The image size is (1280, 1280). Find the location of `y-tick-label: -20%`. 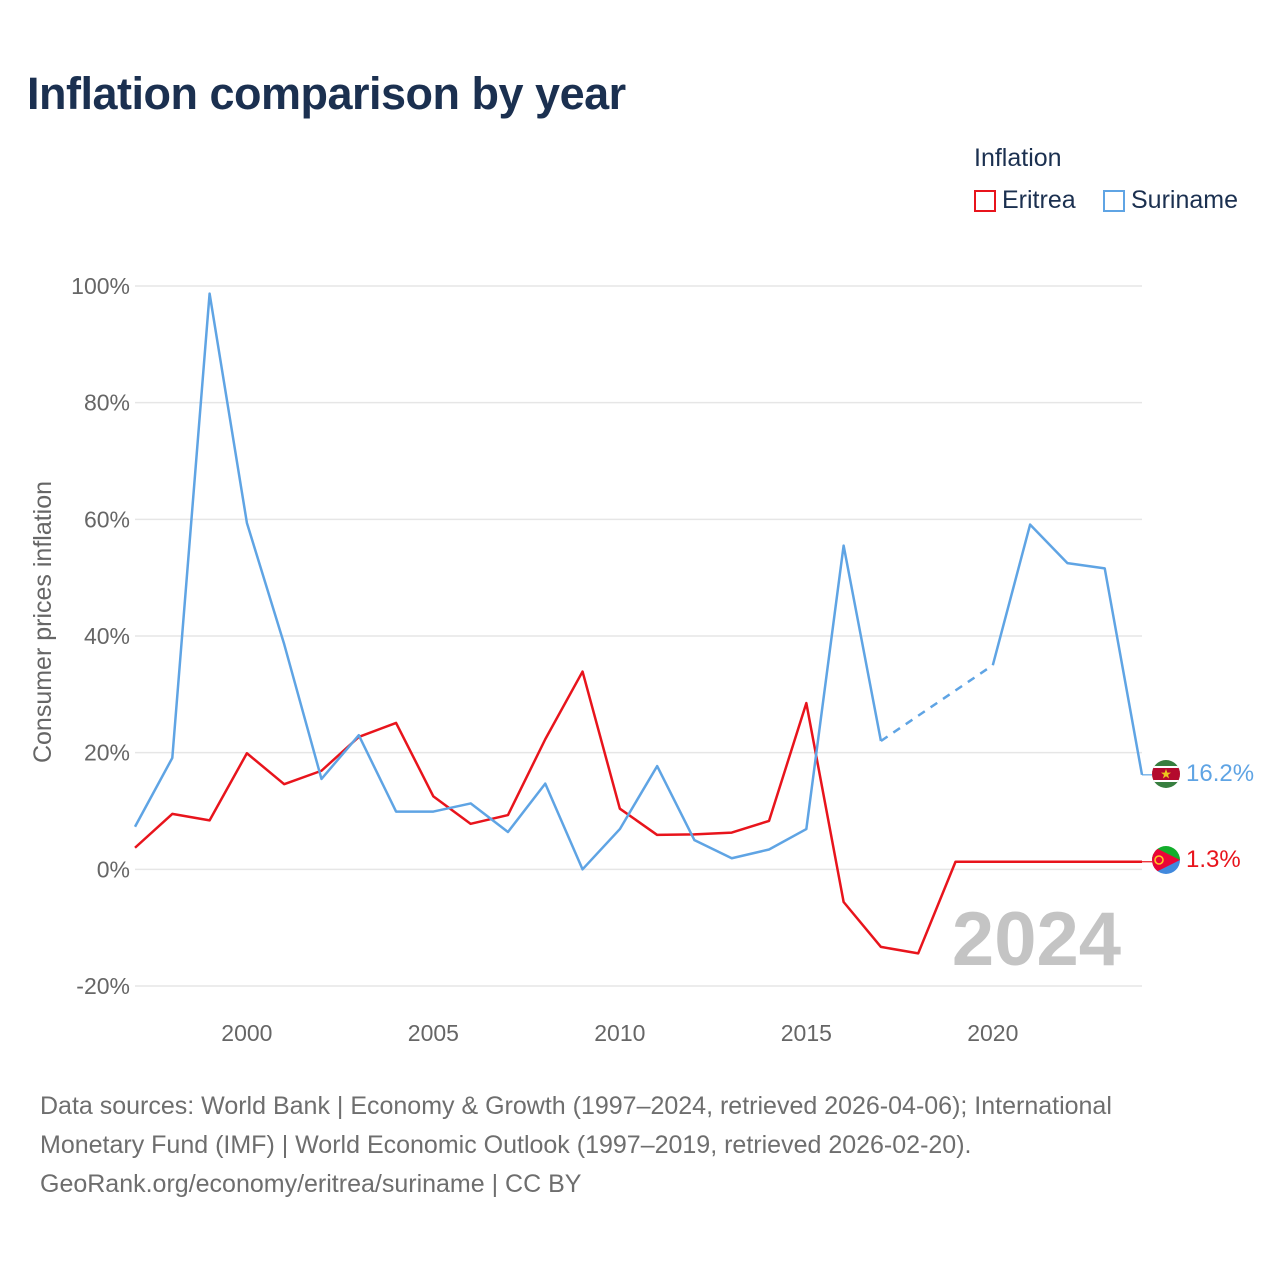

y-tick-label: -20% is located at coordinates (103, 986).